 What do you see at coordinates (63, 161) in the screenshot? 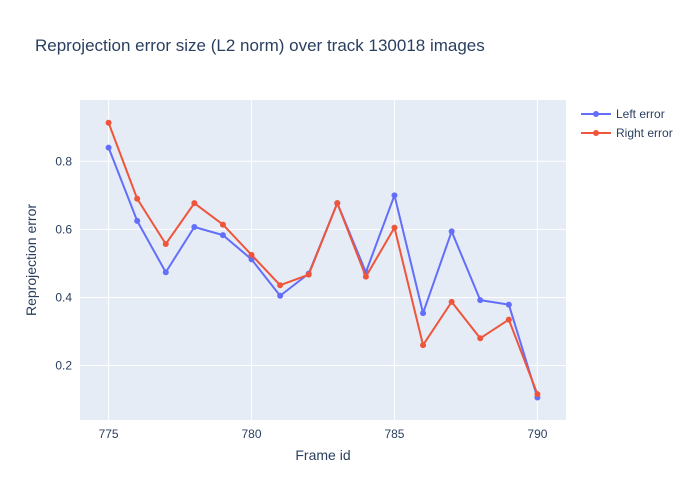
I see `y-tick-label: 0.8` at bounding box center [63, 161].